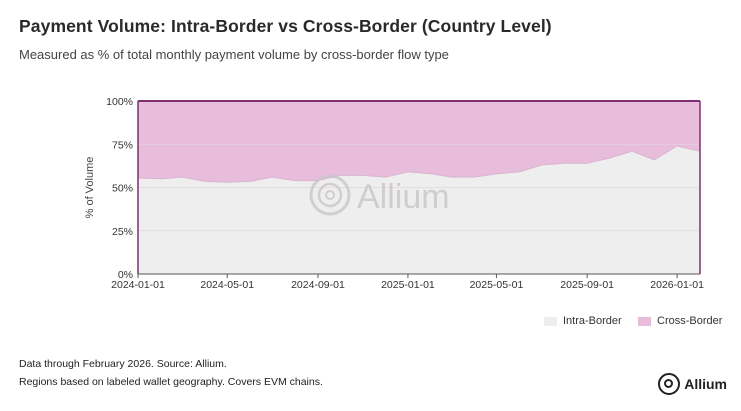  I want to click on watermark-logo-icon, so click(330, 195).